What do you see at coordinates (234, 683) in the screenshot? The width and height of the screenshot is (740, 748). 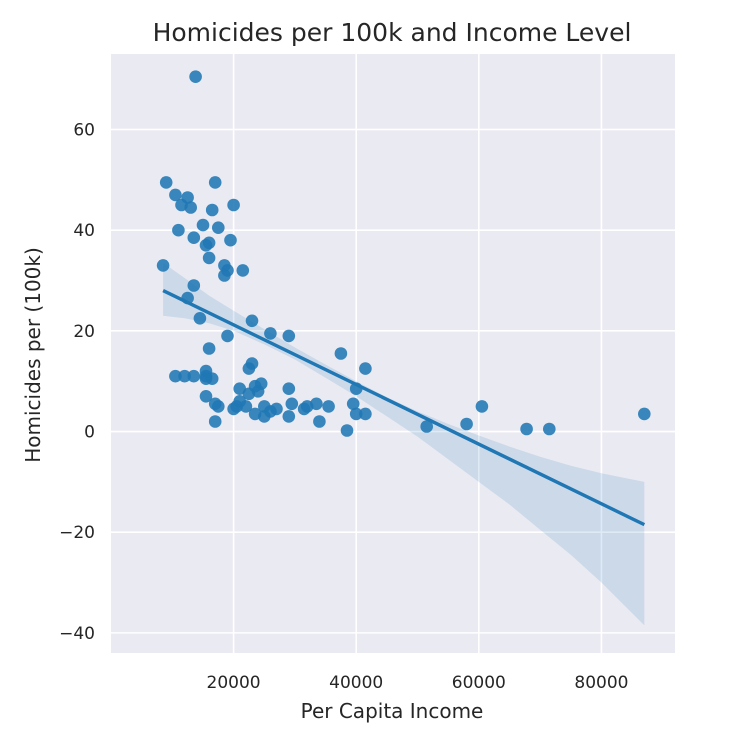 I see `x-tick-label: 20000` at bounding box center [234, 683].